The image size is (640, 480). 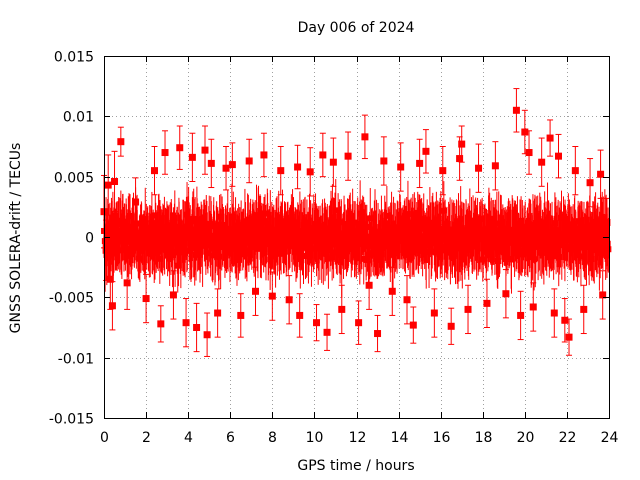 I want to click on y-tick-label: -0.01, so click(x=76, y=360).